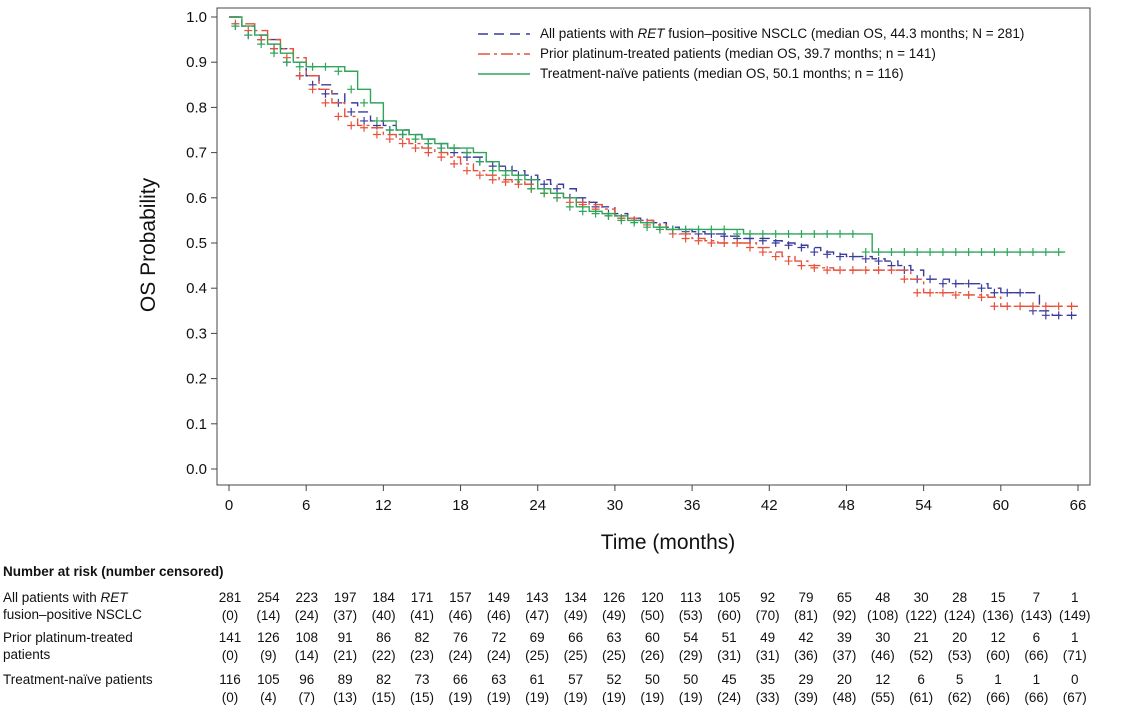 The width and height of the screenshot is (1125, 713). Describe the element at coordinates (805, 697) in the screenshot. I see `censored-count: (39)` at that location.